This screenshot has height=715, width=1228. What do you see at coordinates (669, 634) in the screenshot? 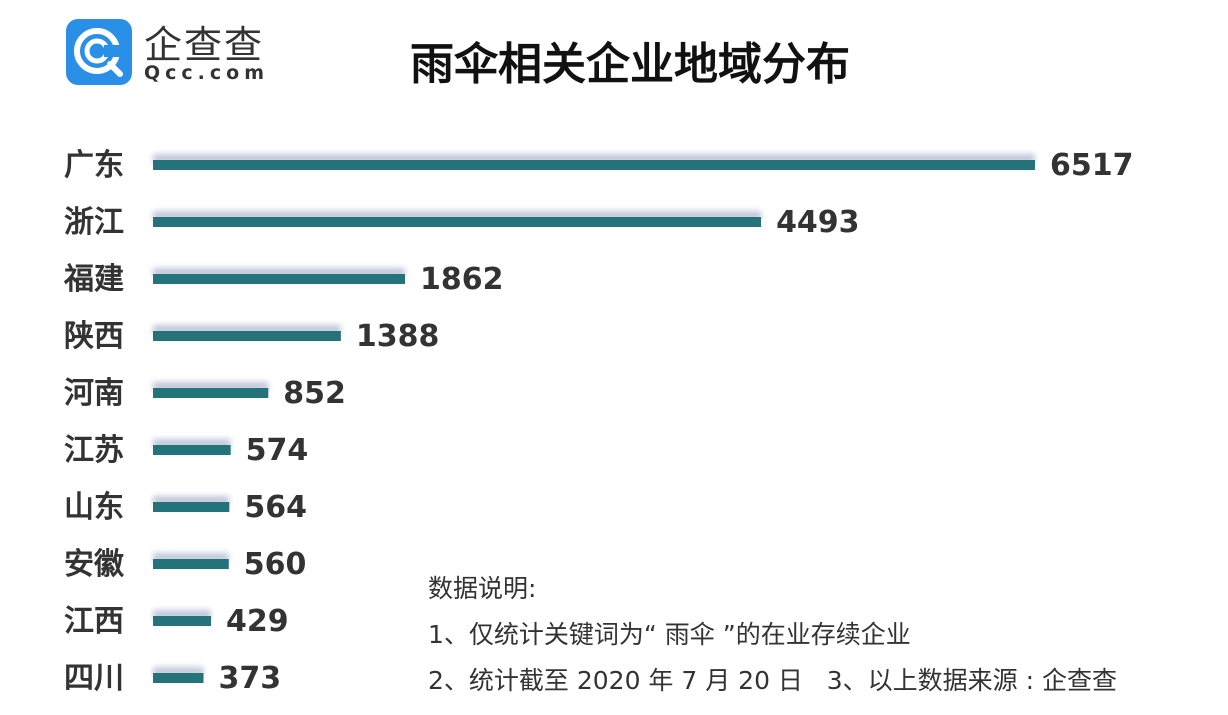
I see `notes-line-1: 1、仅统计关键词为“ 雨伞 ”的在业存续企业` at bounding box center [669, 634].